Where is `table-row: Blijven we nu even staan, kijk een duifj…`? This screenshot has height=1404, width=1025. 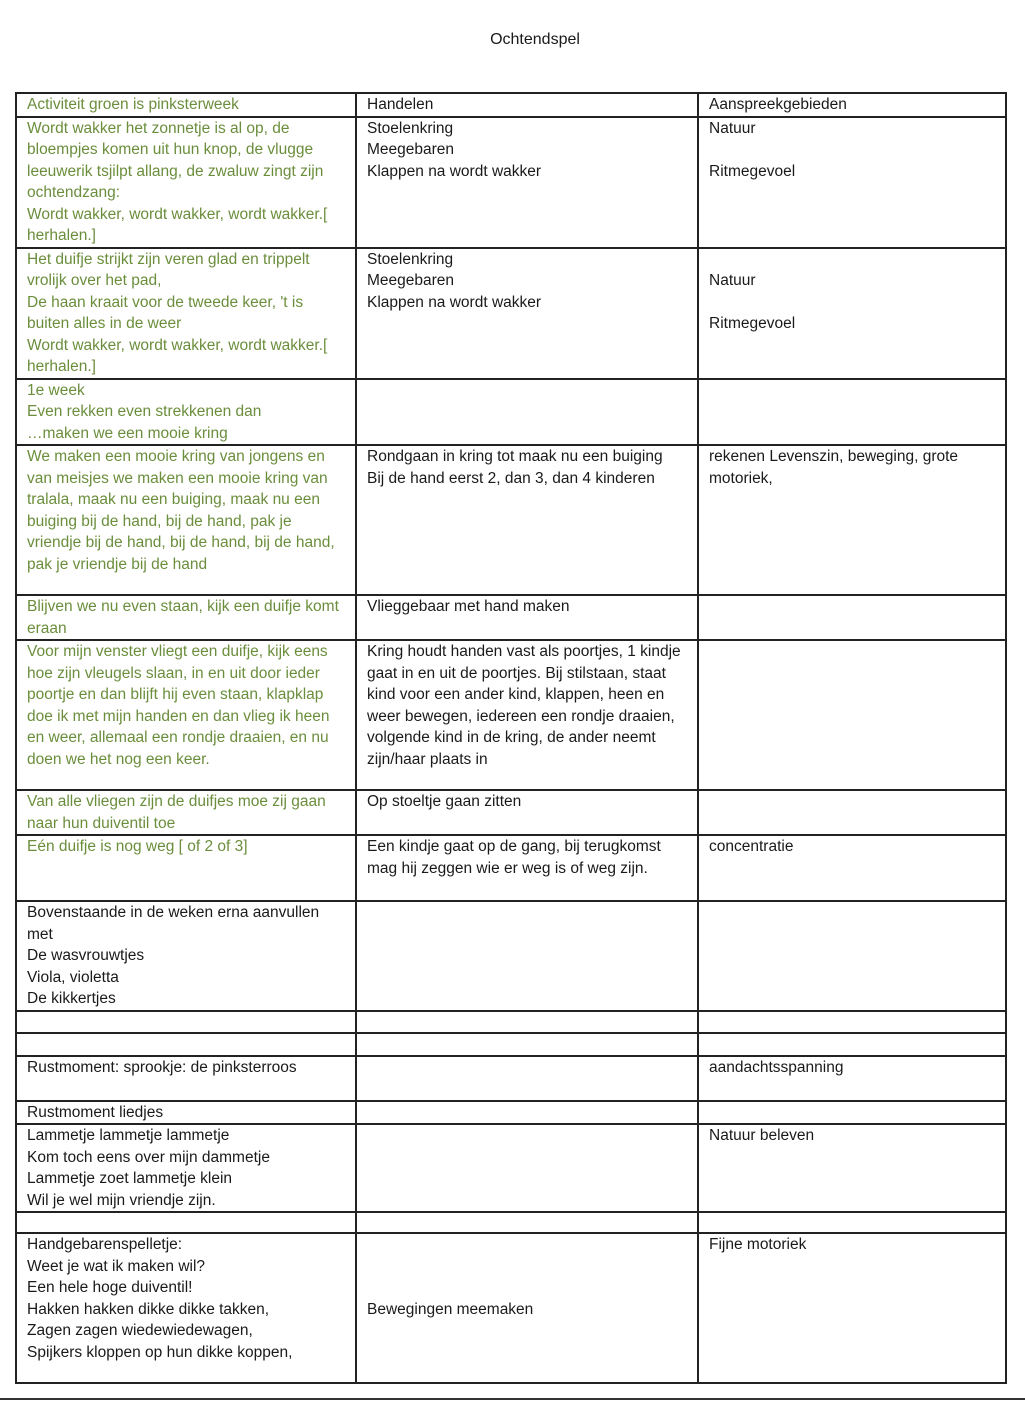 table-row: Blijven we nu even staan, kijk een duifj… is located at coordinates (511, 617).